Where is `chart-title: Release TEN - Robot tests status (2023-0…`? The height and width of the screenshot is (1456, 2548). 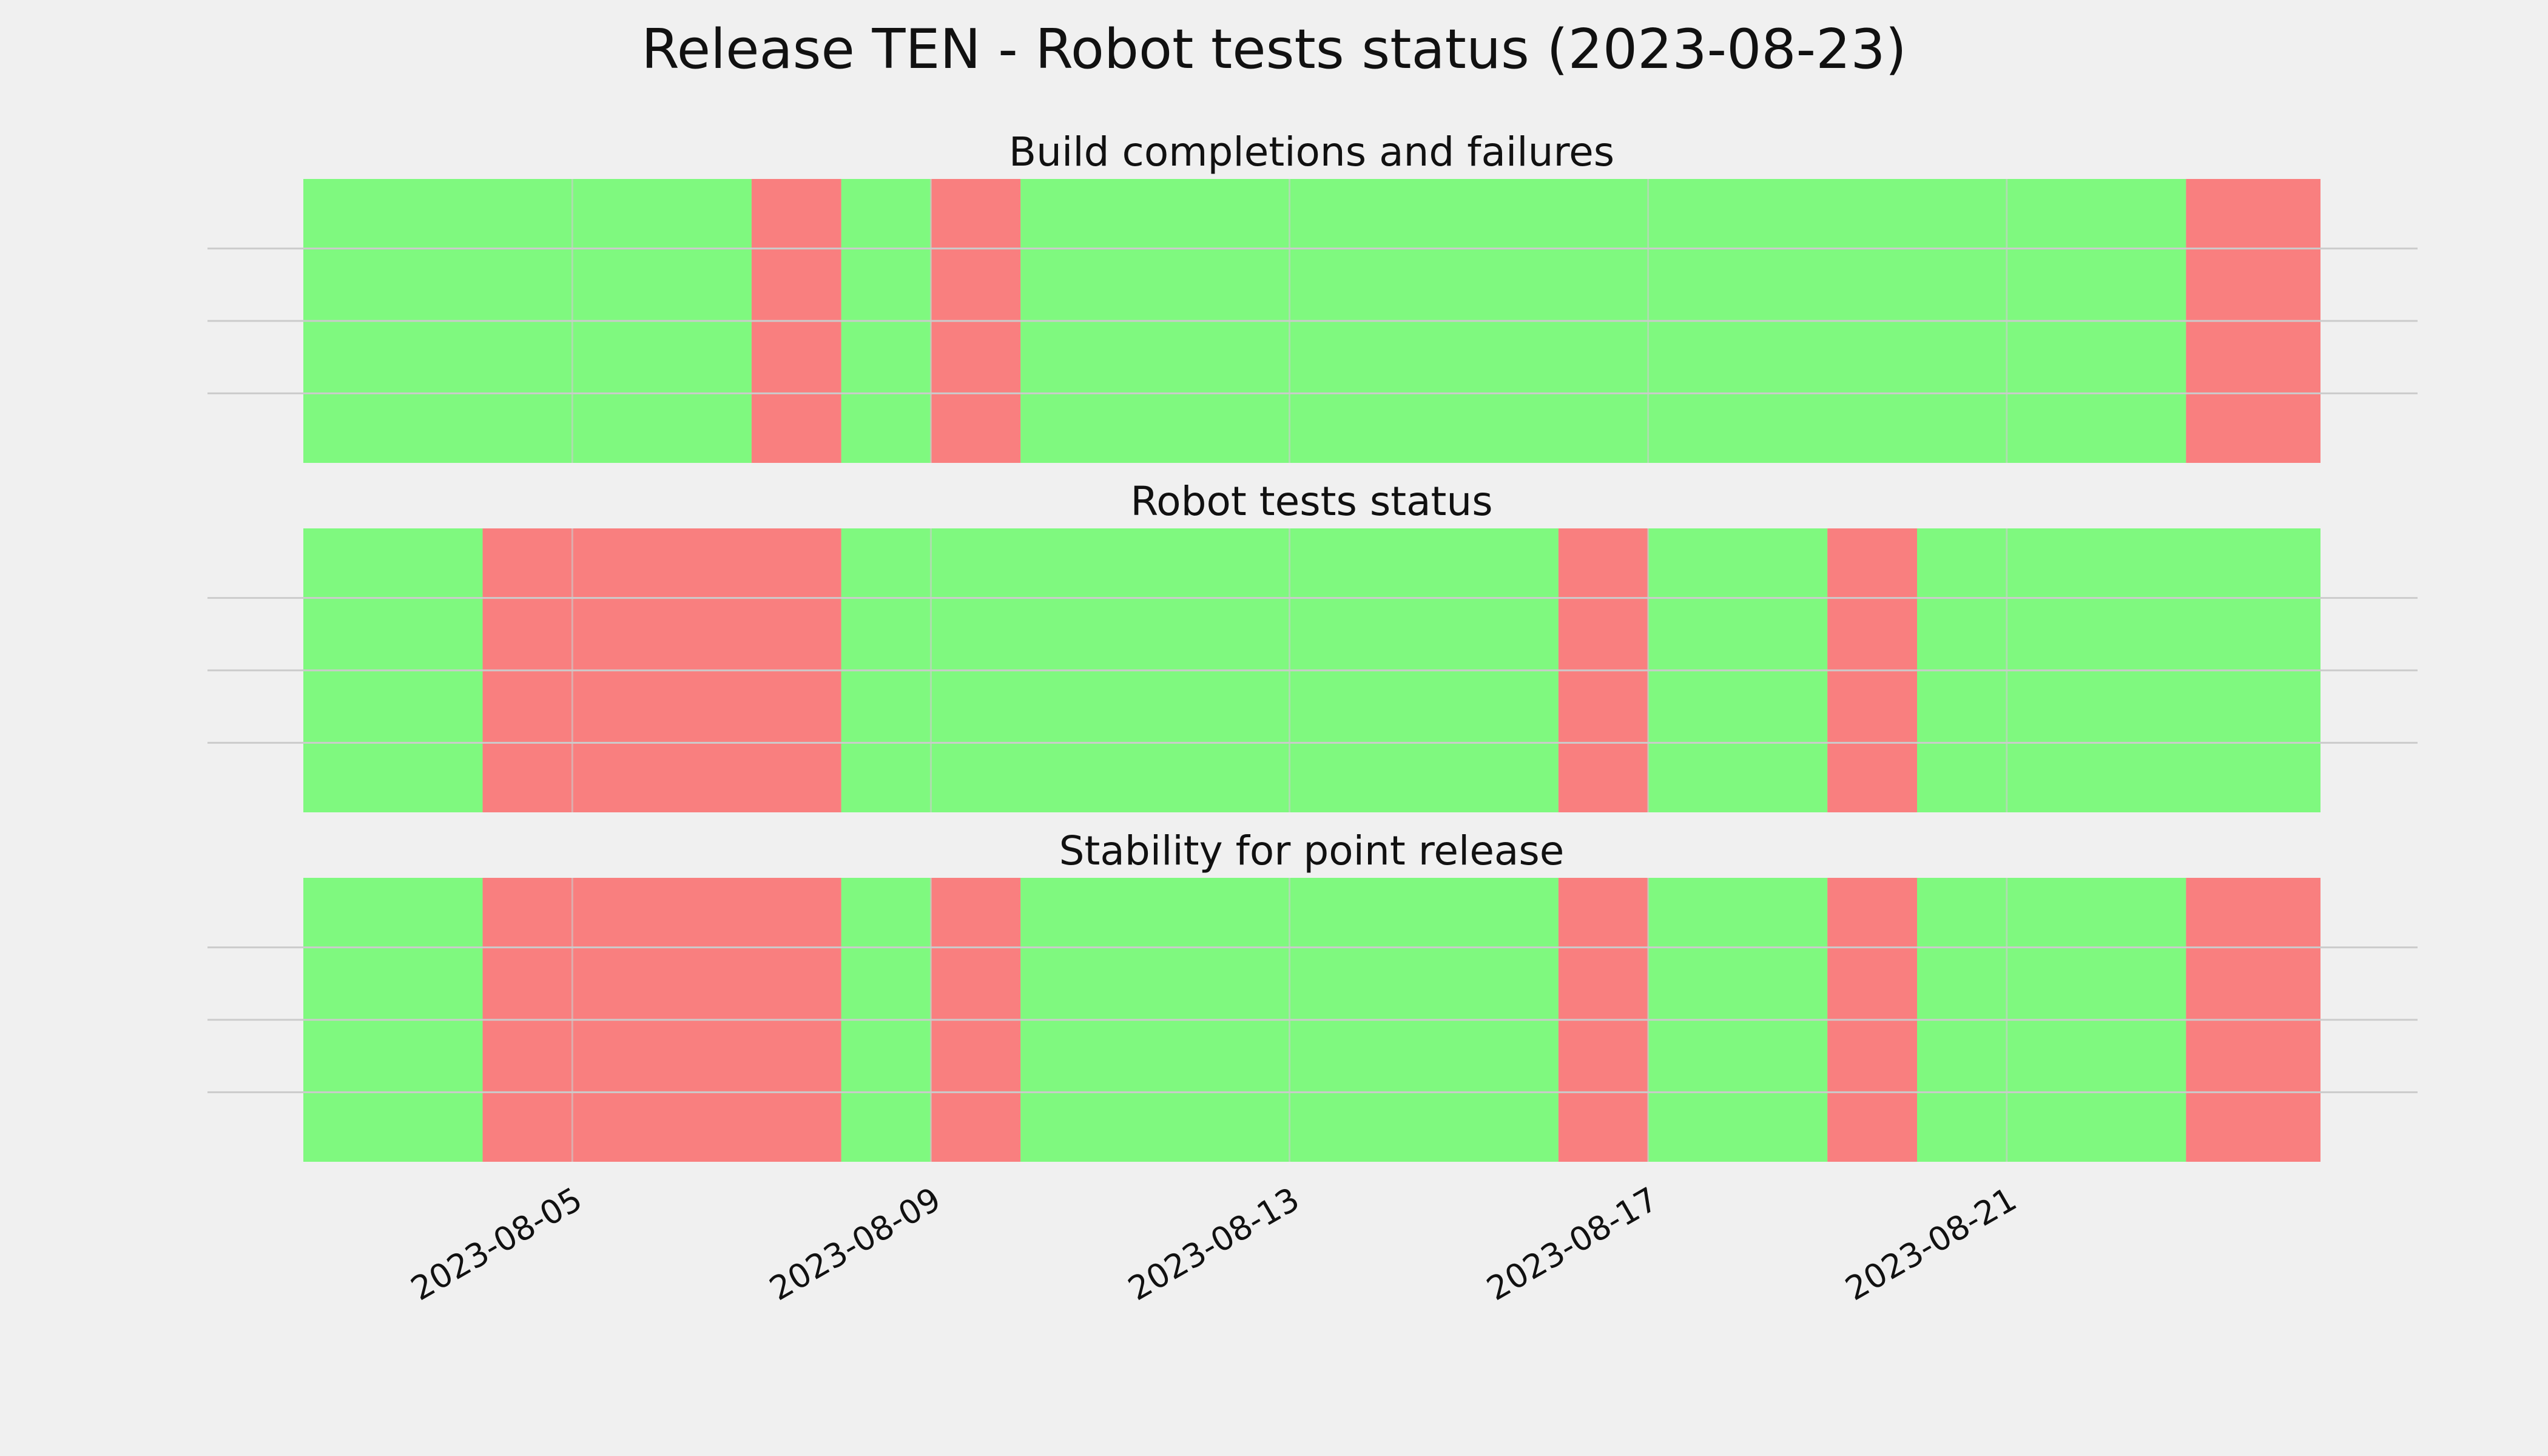 chart-title: Release TEN - Robot tests status (2023-0… is located at coordinates (1274, 49).